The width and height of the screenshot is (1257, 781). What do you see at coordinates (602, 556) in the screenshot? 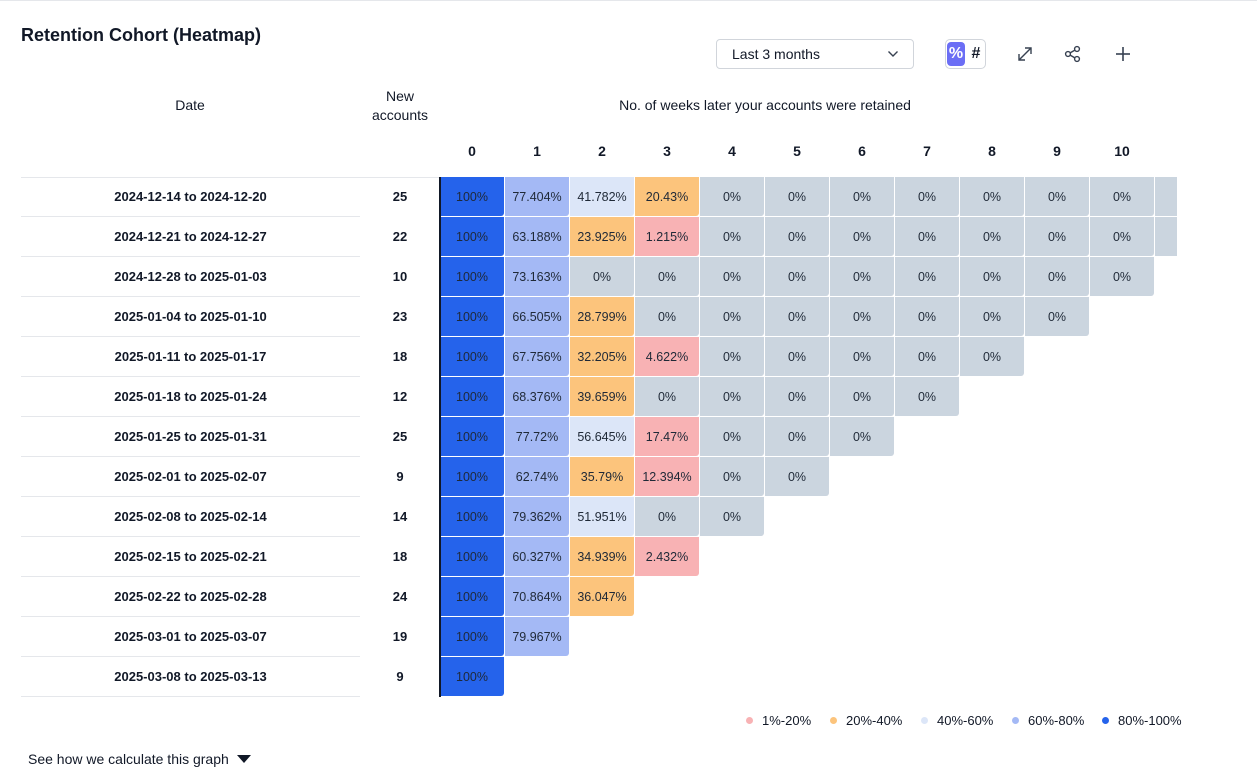
I see `heatmap-cell: 34.939%` at bounding box center [602, 556].